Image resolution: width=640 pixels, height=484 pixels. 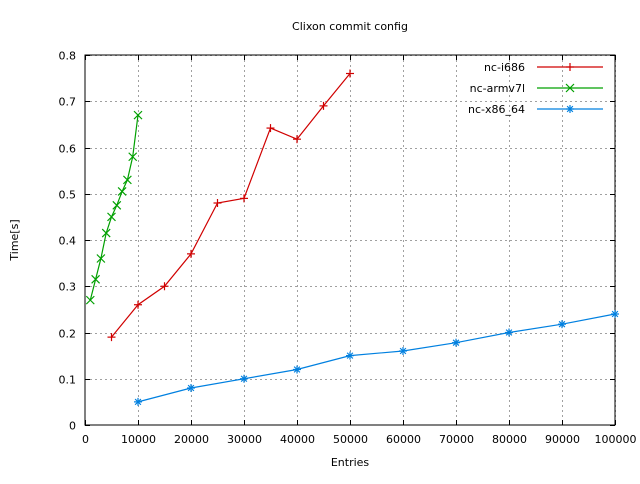 What do you see at coordinates (562, 439) in the screenshot?
I see `x-tick-label: 90000` at bounding box center [562, 439].